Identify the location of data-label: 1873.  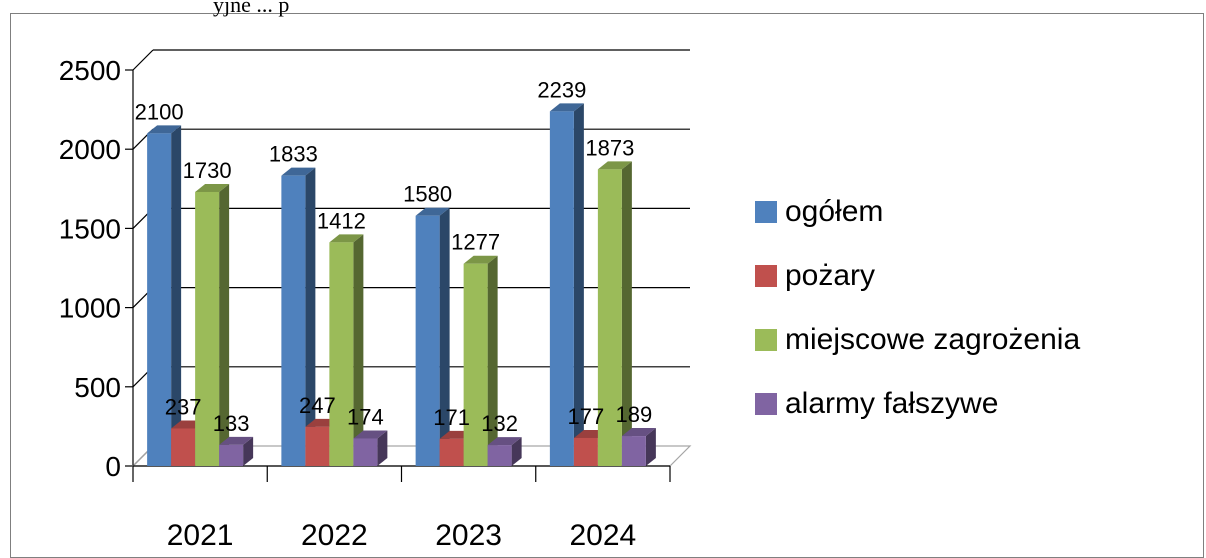
(609, 147).